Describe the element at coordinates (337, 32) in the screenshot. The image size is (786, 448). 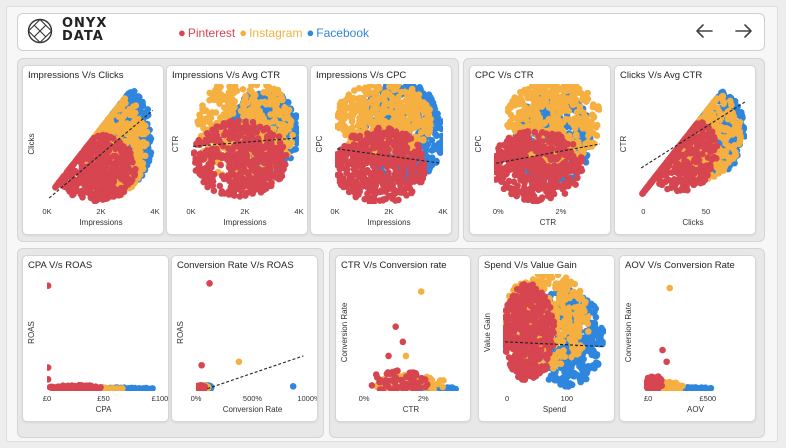
I see `legend-item-facebook: ● Facebook` at that location.